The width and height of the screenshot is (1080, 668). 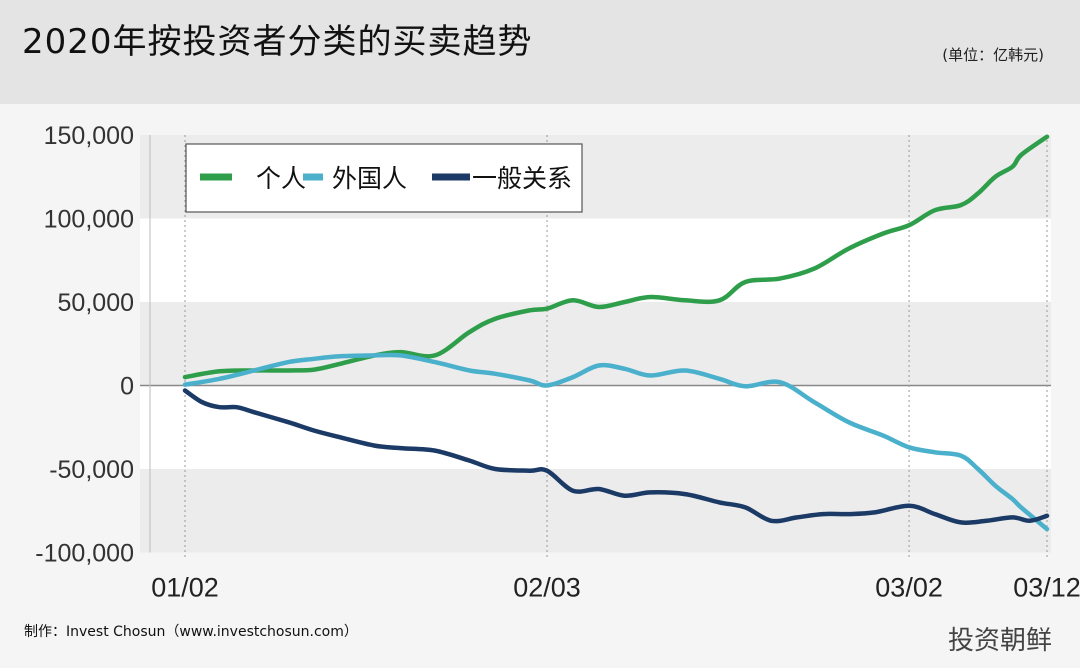 I want to click on x-tick-label: 01/02, so click(x=185, y=588).